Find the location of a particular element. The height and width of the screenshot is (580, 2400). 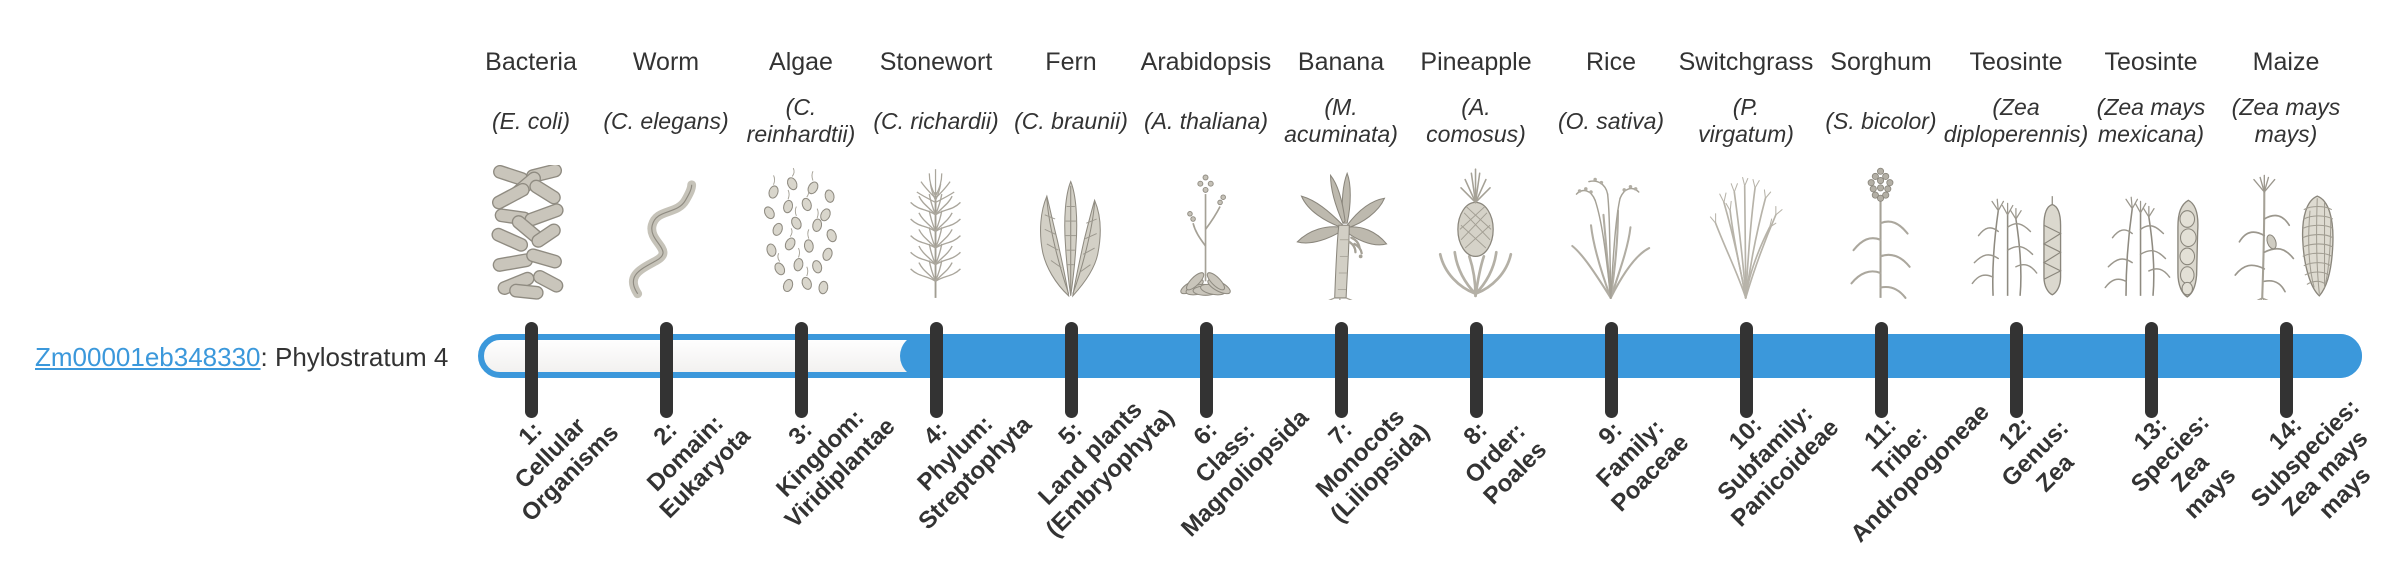

organism-common-name: Switchgrass is located at coordinates (1746, 62).